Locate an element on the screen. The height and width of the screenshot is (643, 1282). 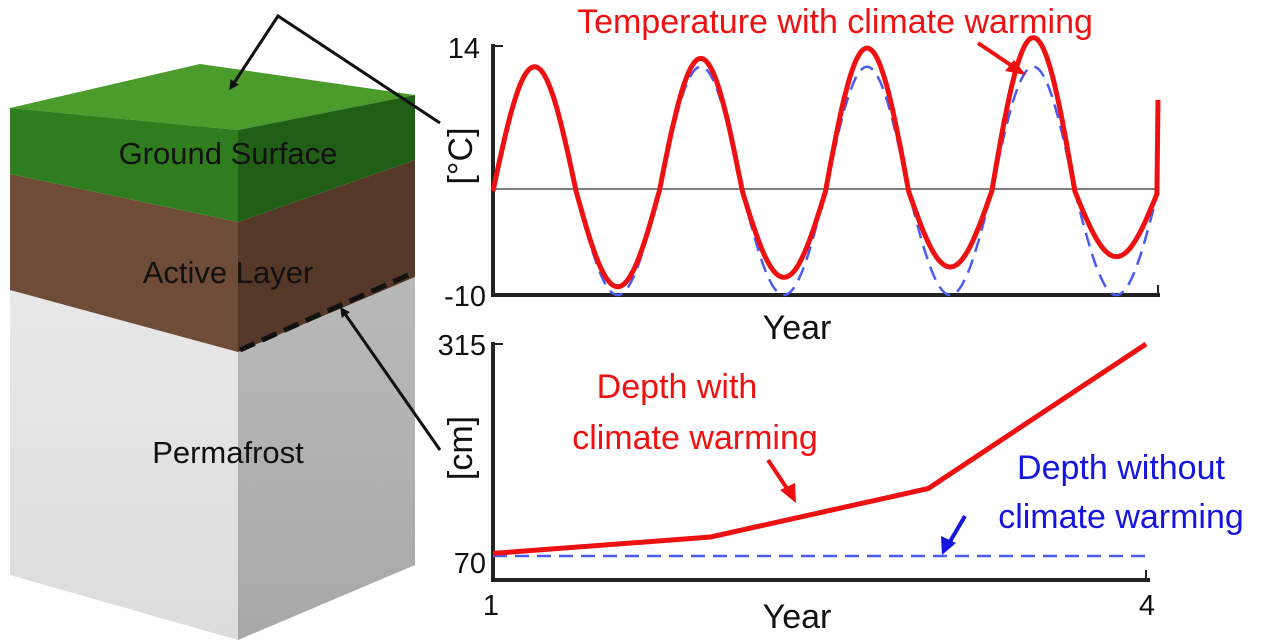
active-layer-front-face is located at coordinates (124, 263).